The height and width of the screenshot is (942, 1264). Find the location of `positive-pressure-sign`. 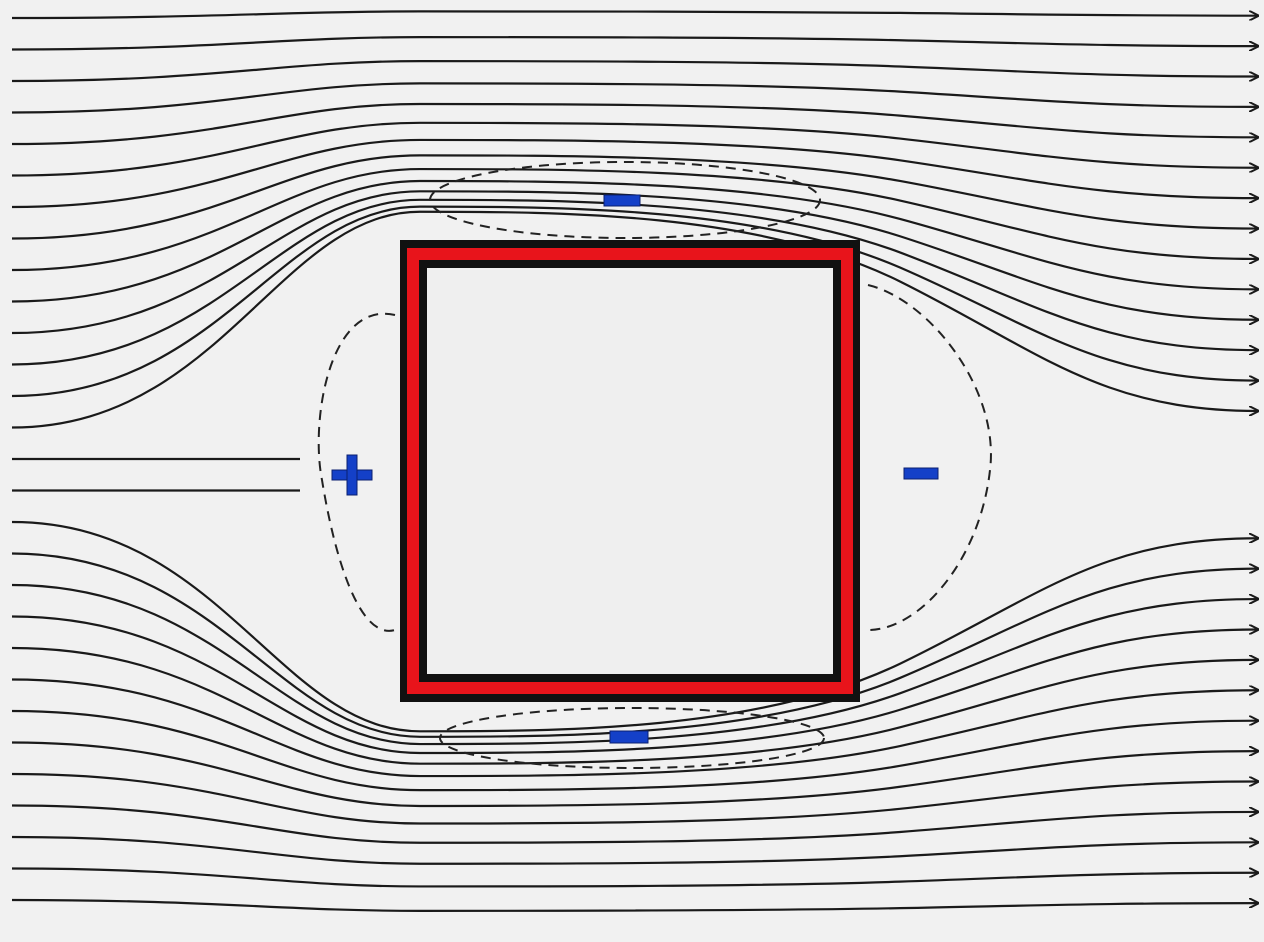

positive-pressure-sign is located at coordinates (352, 475).